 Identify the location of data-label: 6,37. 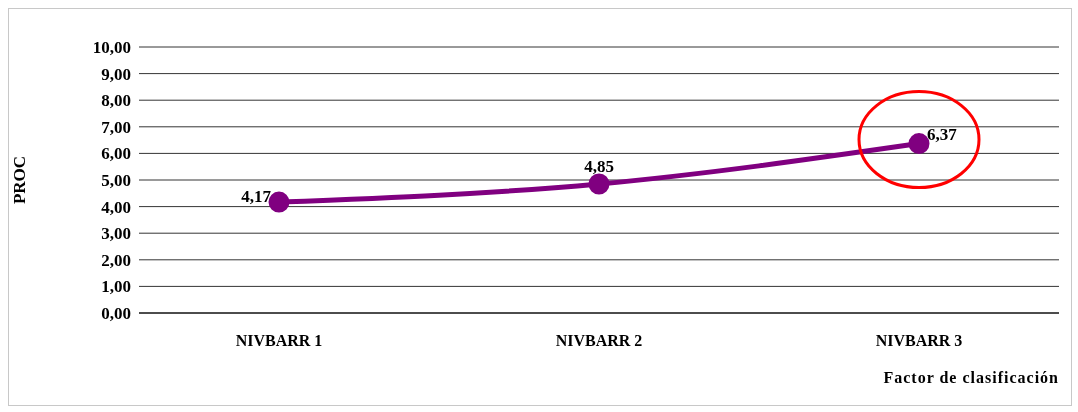
(942, 134).